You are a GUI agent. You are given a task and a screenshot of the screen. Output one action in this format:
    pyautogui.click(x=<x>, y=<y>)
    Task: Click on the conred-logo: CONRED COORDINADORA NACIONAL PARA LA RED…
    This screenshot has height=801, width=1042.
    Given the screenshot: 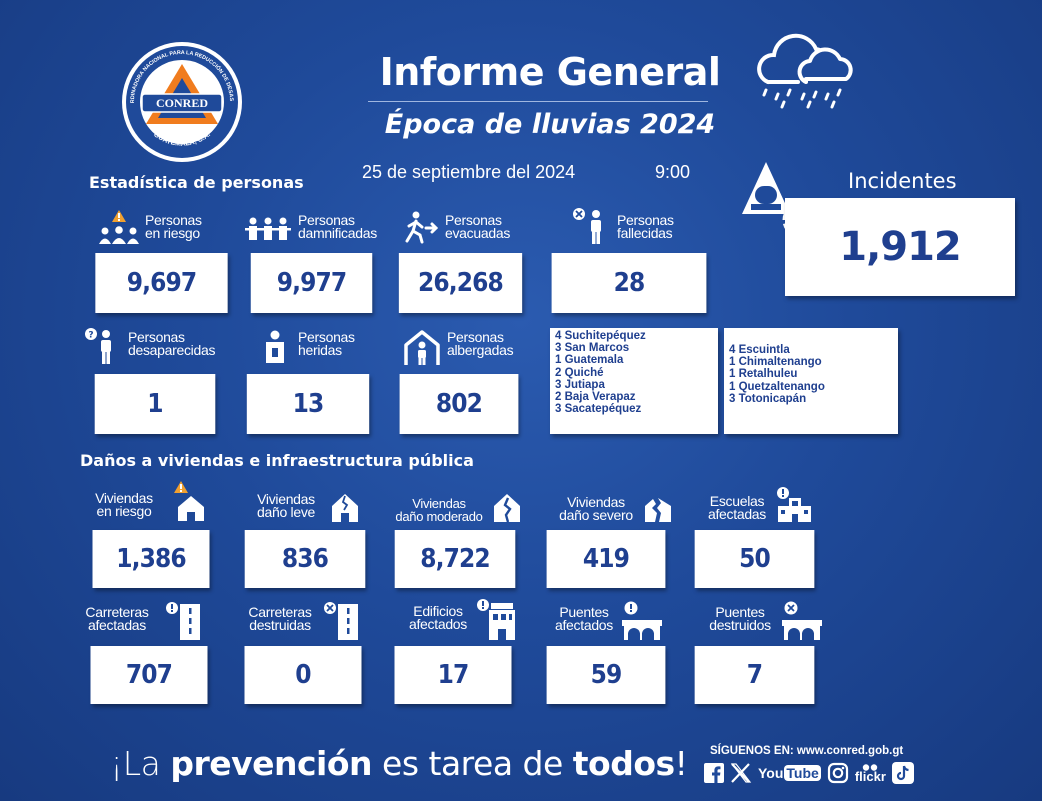 What is the action you would take?
    pyautogui.click(x=182, y=102)
    